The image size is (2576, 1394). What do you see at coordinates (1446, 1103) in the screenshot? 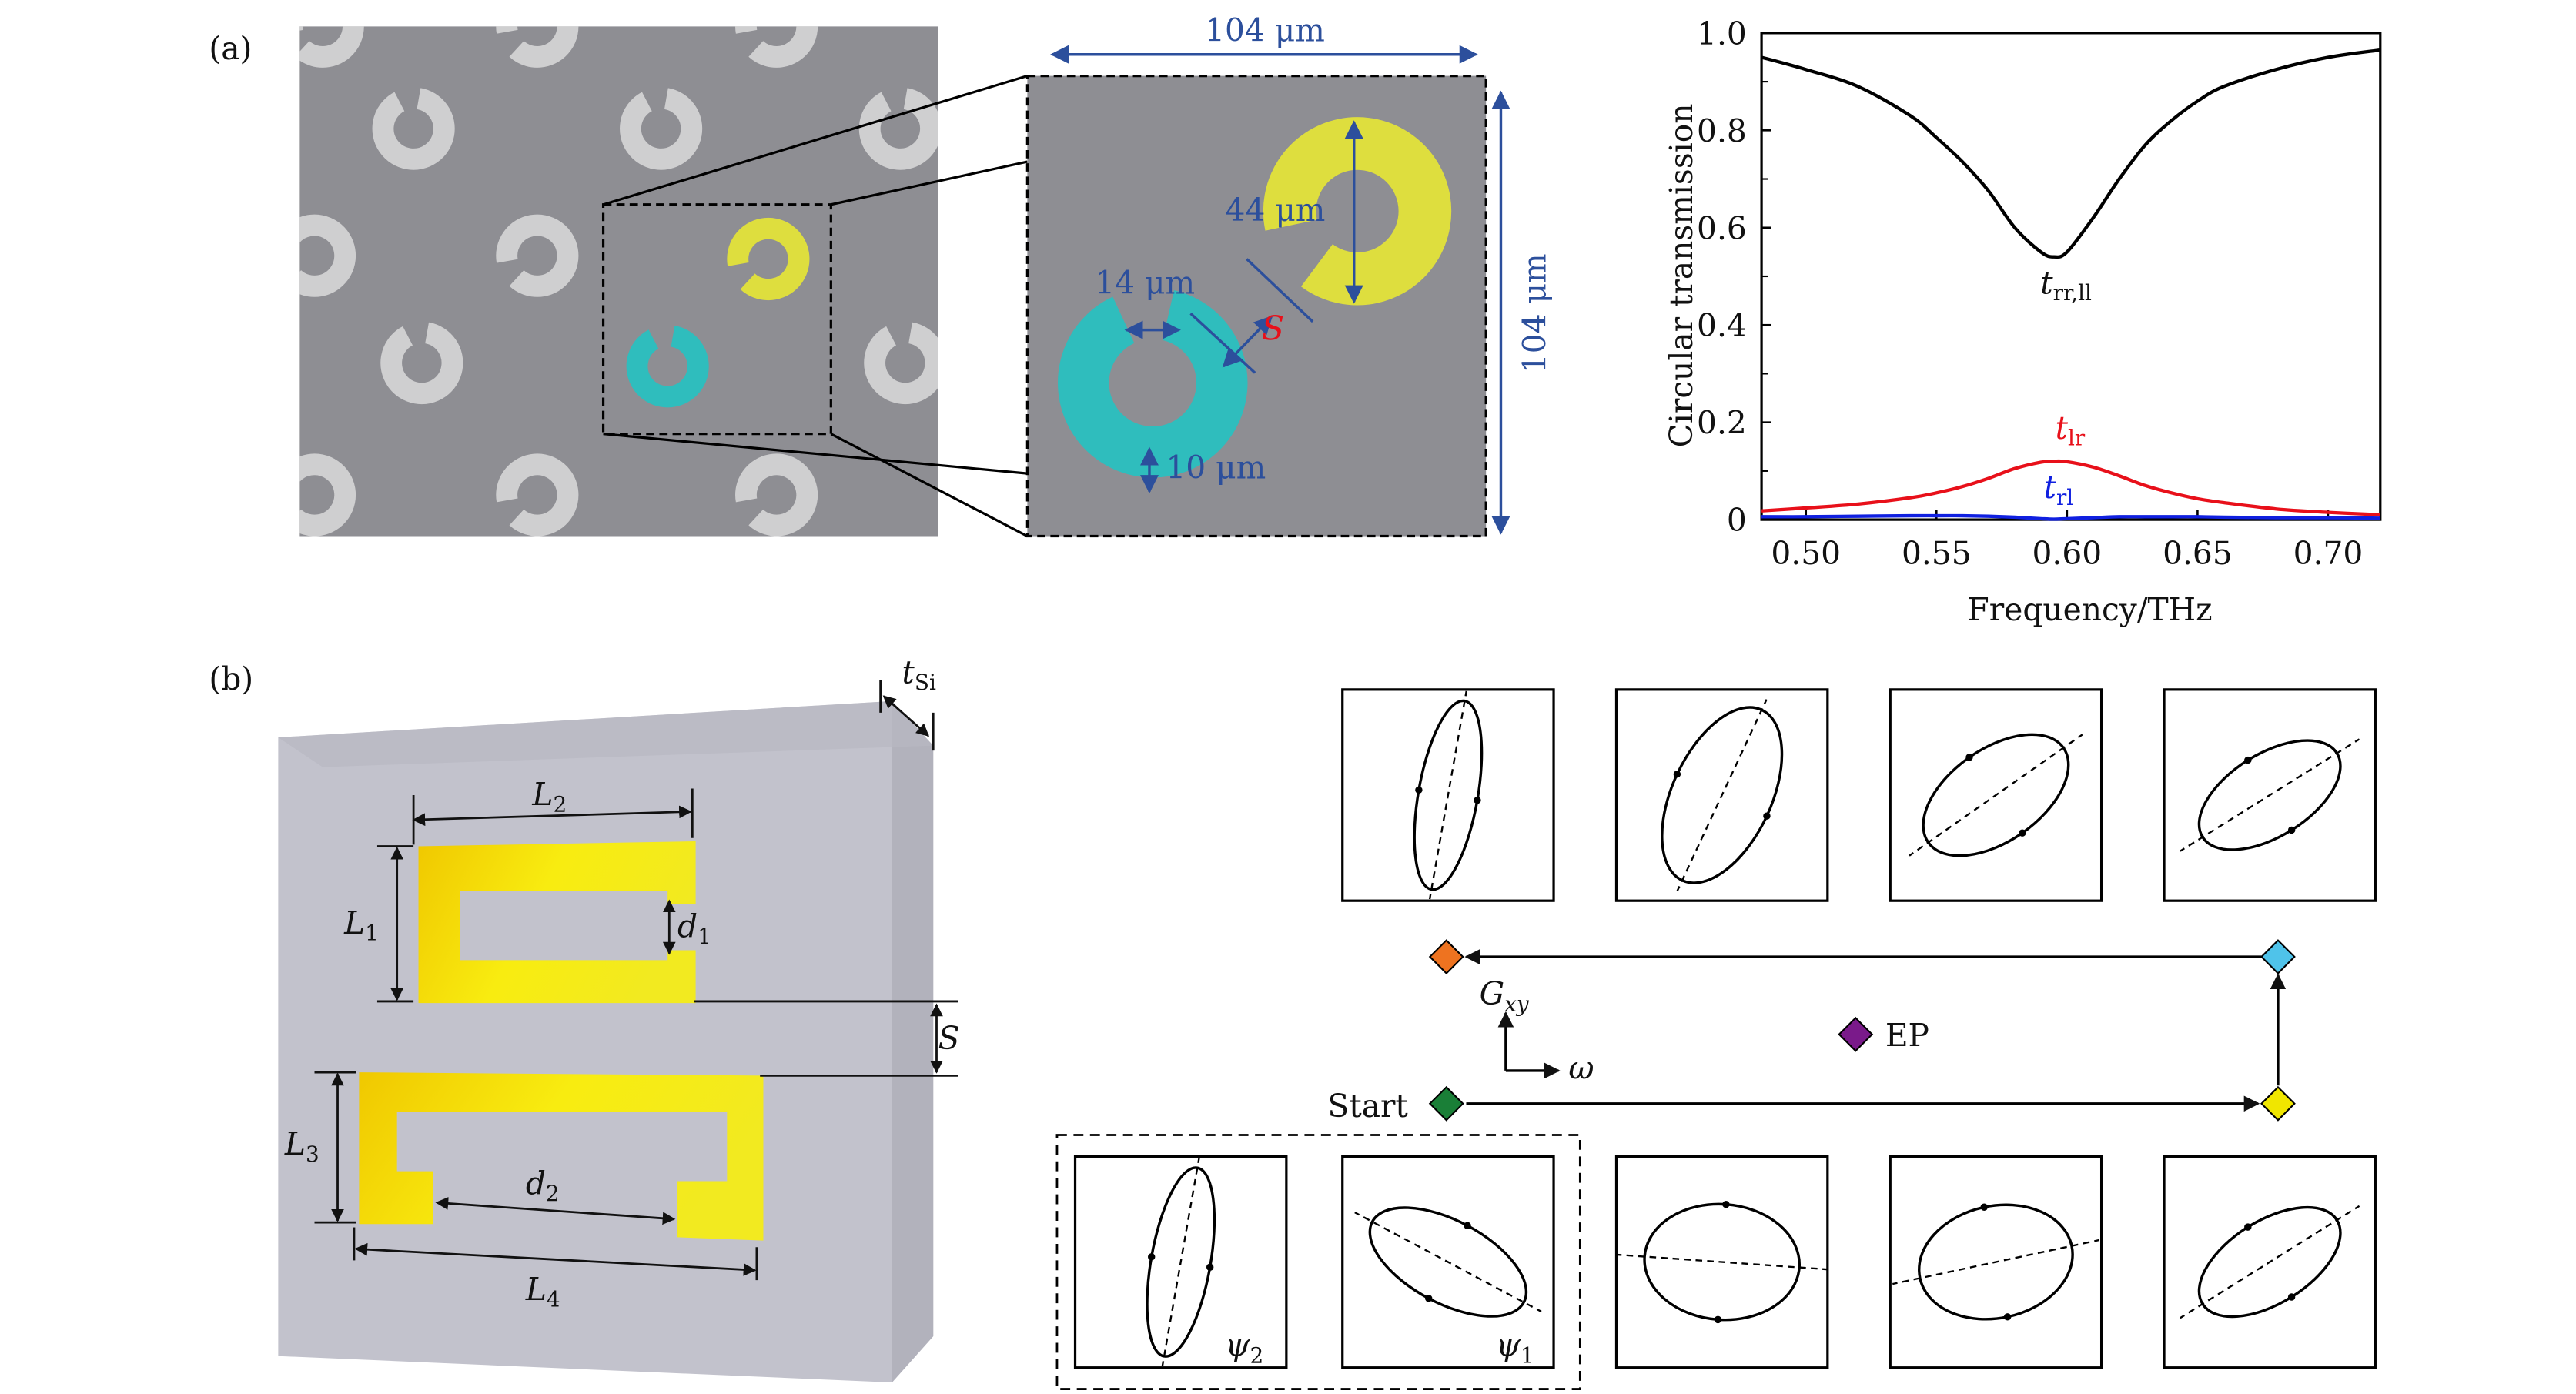
I see `start-marker` at bounding box center [1446, 1103].